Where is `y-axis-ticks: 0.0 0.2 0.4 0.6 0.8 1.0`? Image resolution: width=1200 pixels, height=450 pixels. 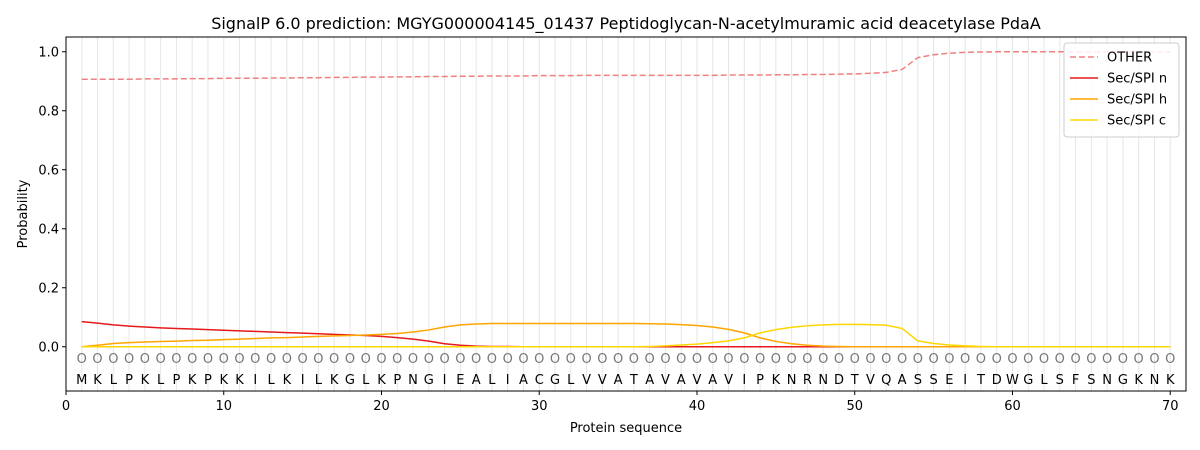 y-axis-ticks: 0.0 0.2 0.4 0.6 0.8 1.0 is located at coordinates (52, 200).